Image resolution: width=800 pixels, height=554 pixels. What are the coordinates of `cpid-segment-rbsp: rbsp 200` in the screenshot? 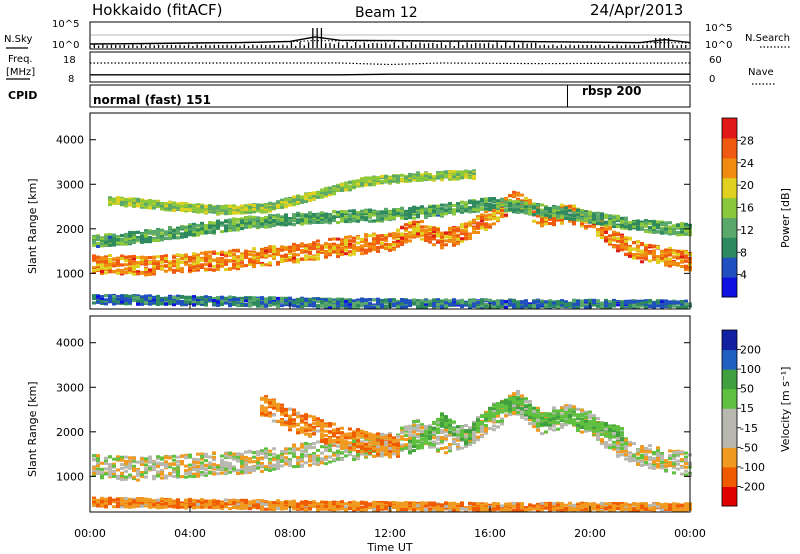 It's located at (611, 91).